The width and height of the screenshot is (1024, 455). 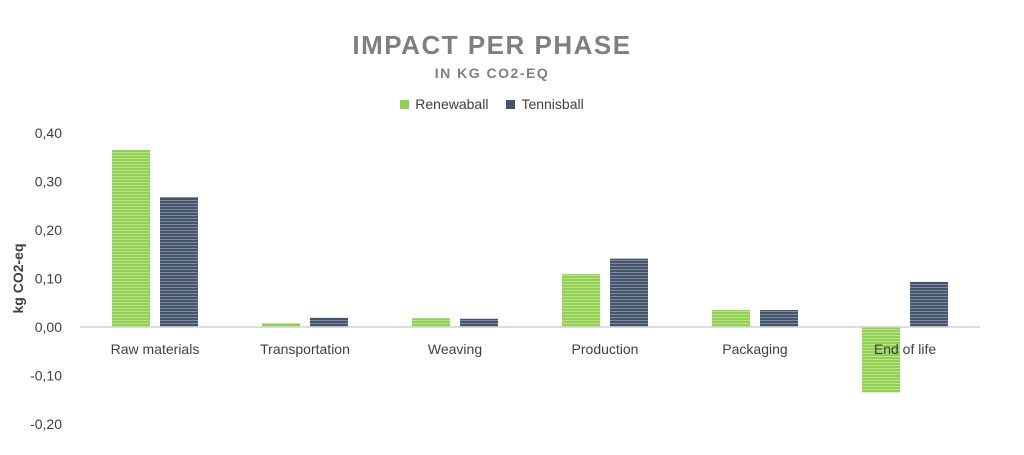 I want to click on bar-tennisball-weaving, so click(x=479, y=322).